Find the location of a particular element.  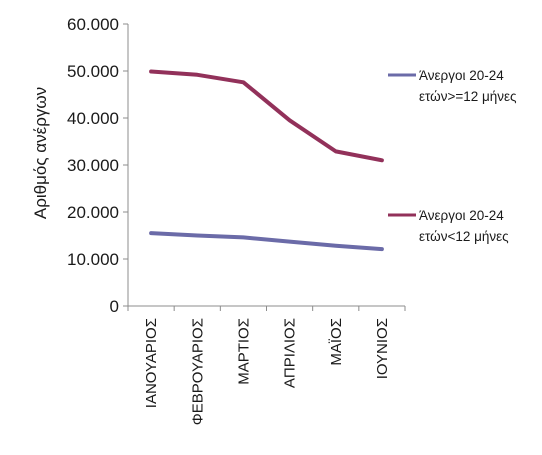

y-ticks: 0 10.000 20.000 30.000 40.000 50.000 60.000 is located at coordinates (97, 165).